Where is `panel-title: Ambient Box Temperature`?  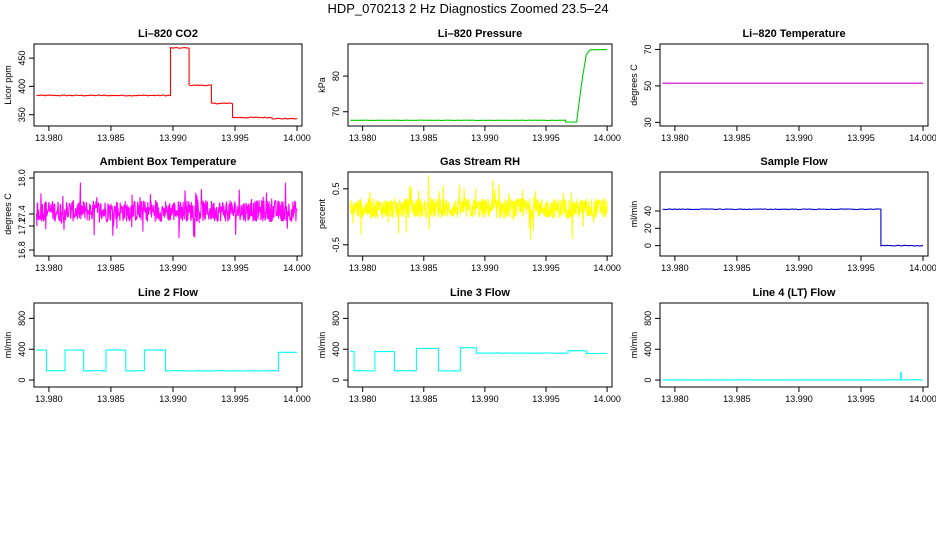
panel-title: Ambient Box Temperature is located at coordinates (168, 162).